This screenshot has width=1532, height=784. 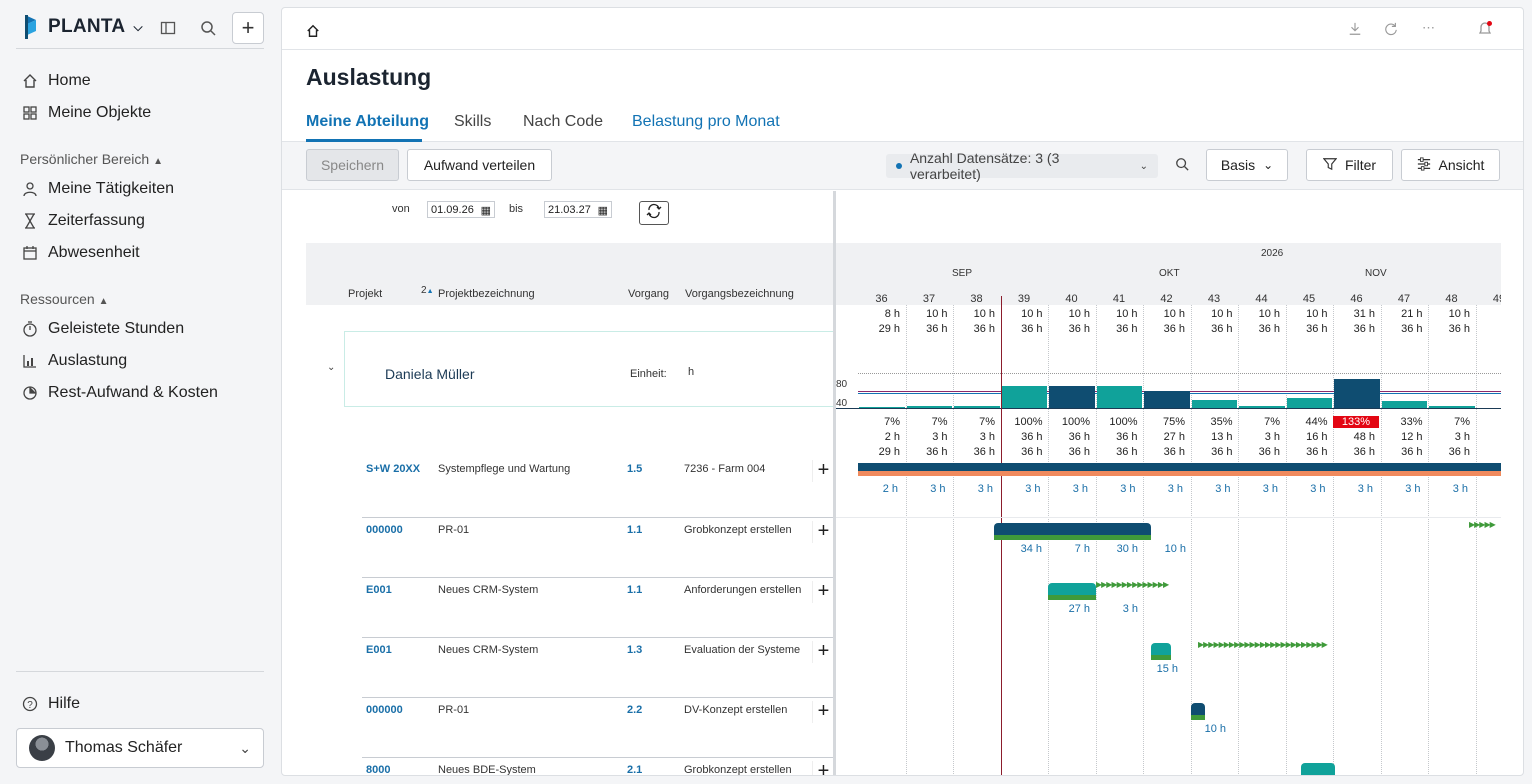 I want to click on to-date-input: 21.03.27 ▦, so click(x=578, y=209).